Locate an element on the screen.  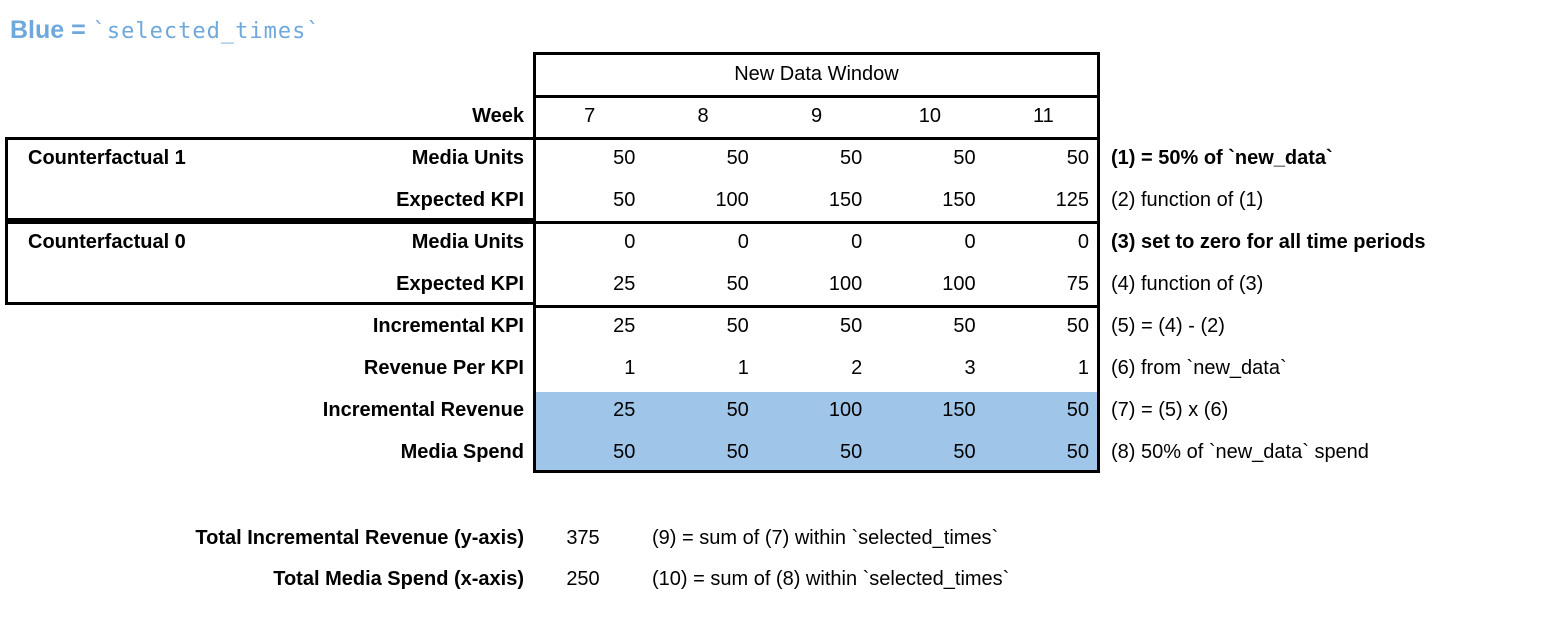
week-value: 7 is located at coordinates (590, 116).